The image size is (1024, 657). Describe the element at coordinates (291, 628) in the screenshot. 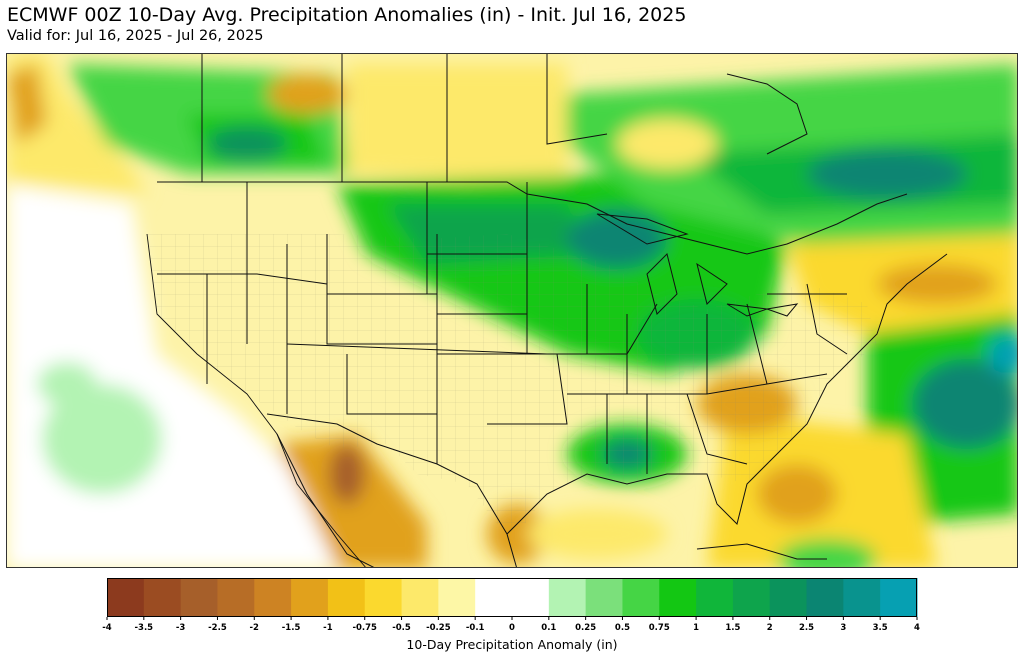

I see `colorbar-tick-label: -1.5` at that location.